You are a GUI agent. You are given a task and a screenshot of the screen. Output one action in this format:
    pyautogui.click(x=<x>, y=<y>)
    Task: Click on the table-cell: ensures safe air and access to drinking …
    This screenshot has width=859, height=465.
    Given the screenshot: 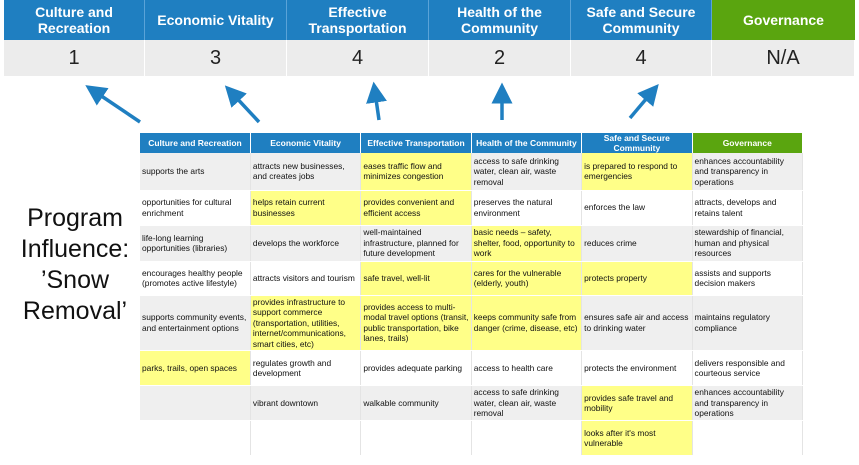 What is the action you would take?
    pyautogui.click(x=637, y=323)
    